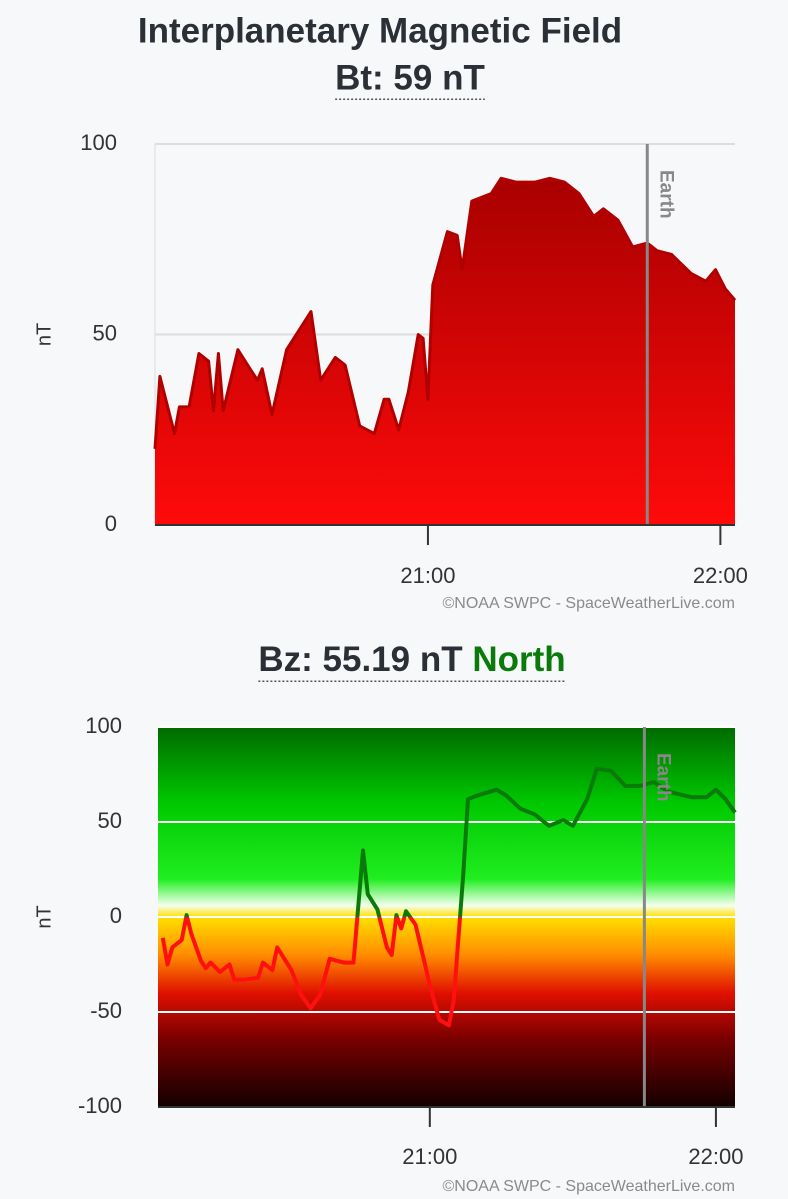 The height and width of the screenshot is (1199, 788). I want to click on chart-title: Bz: 55.19 nT North, so click(411, 659).